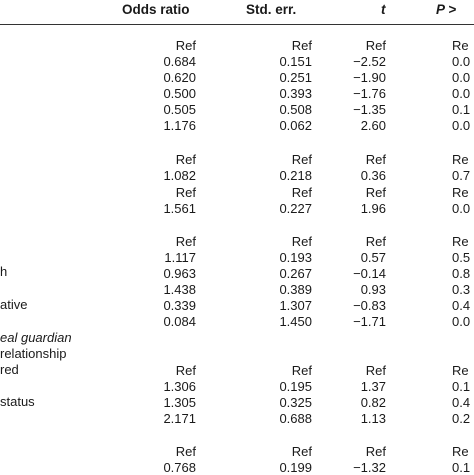 This screenshot has height=475, width=474. Describe the element at coordinates (295, 467) in the screenshot. I see `std-err-cell: 0.199` at that location.